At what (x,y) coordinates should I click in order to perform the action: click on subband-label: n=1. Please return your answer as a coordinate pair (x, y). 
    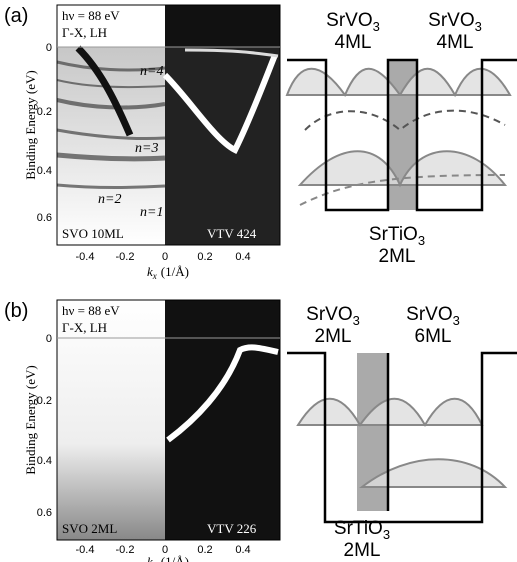
    Looking at the image, I should click on (151, 212).